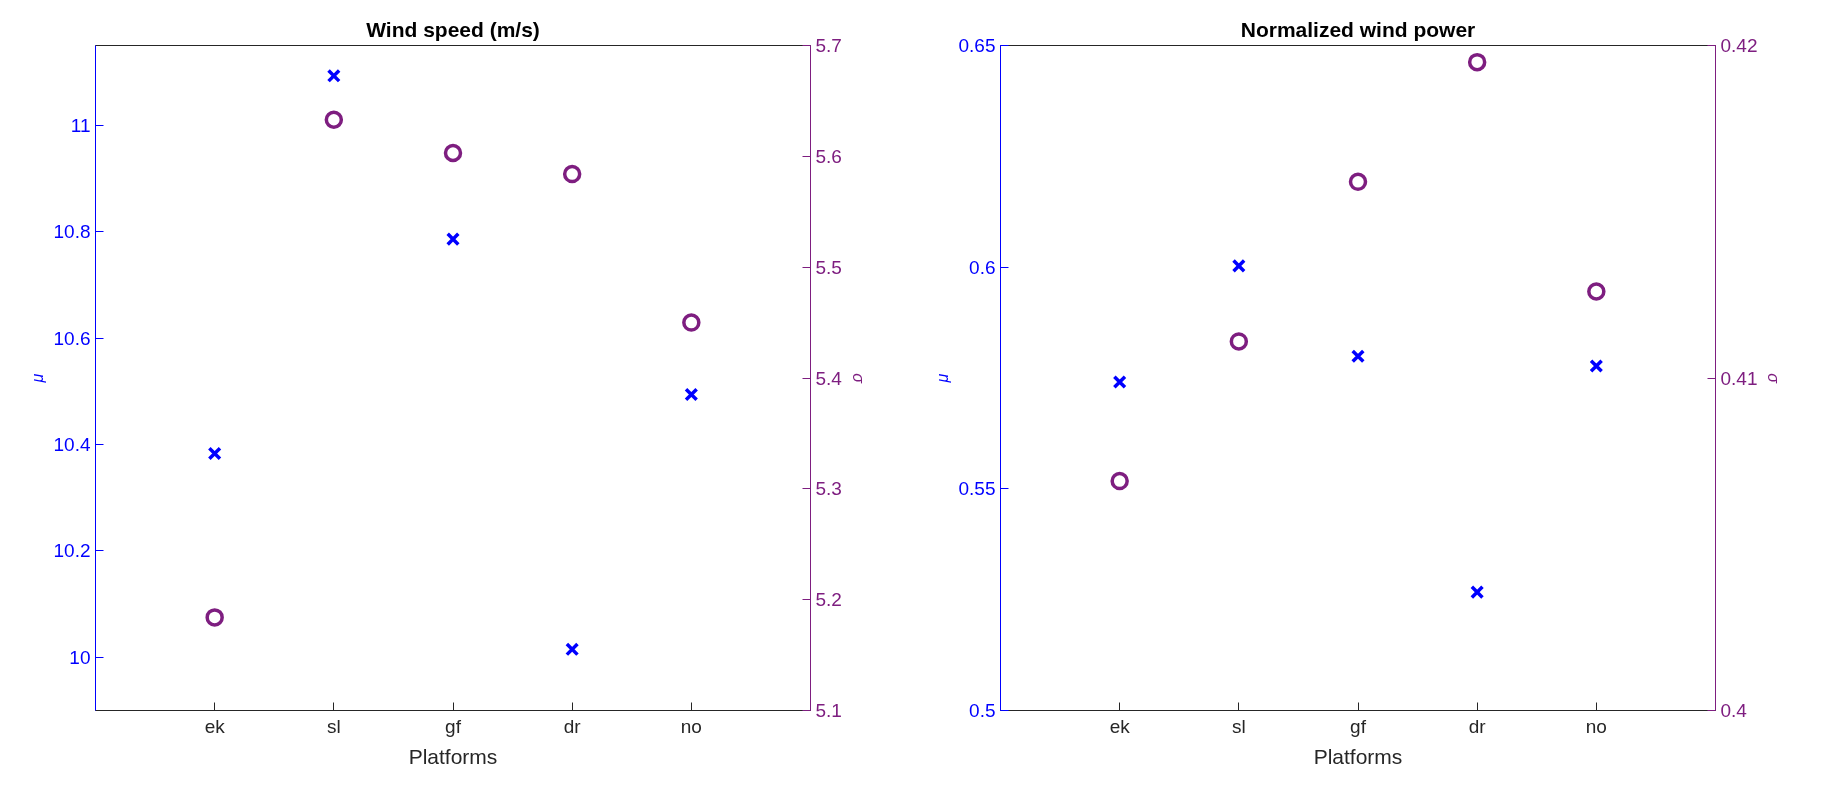 This screenshot has width=1831, height=799. What do you see at coordinates (1734, 710) in the screenshot?
I see `y2-tick-label: 0.4` at bounding box center [1734, 710].